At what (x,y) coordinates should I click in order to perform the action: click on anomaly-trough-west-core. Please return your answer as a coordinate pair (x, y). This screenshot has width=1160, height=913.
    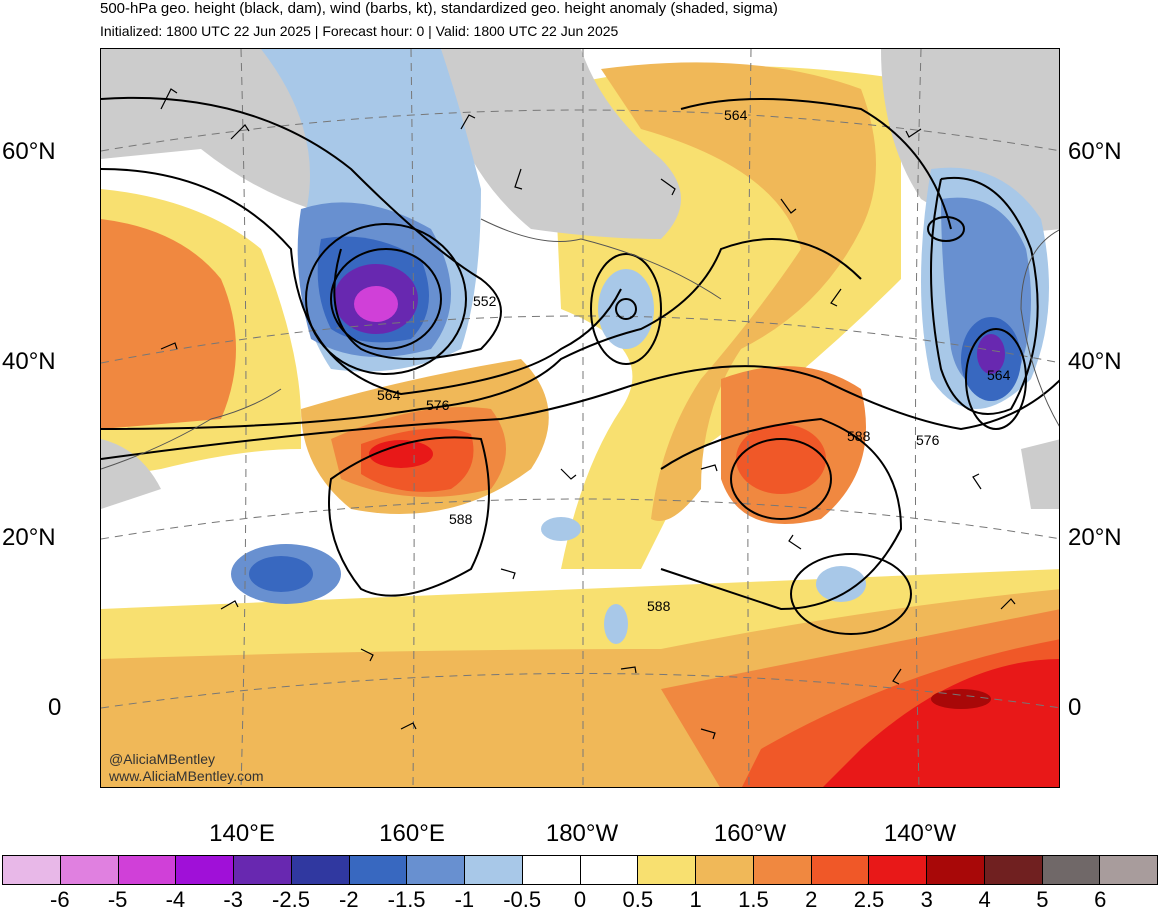
    Looking at the image, I should click on (376, 304).